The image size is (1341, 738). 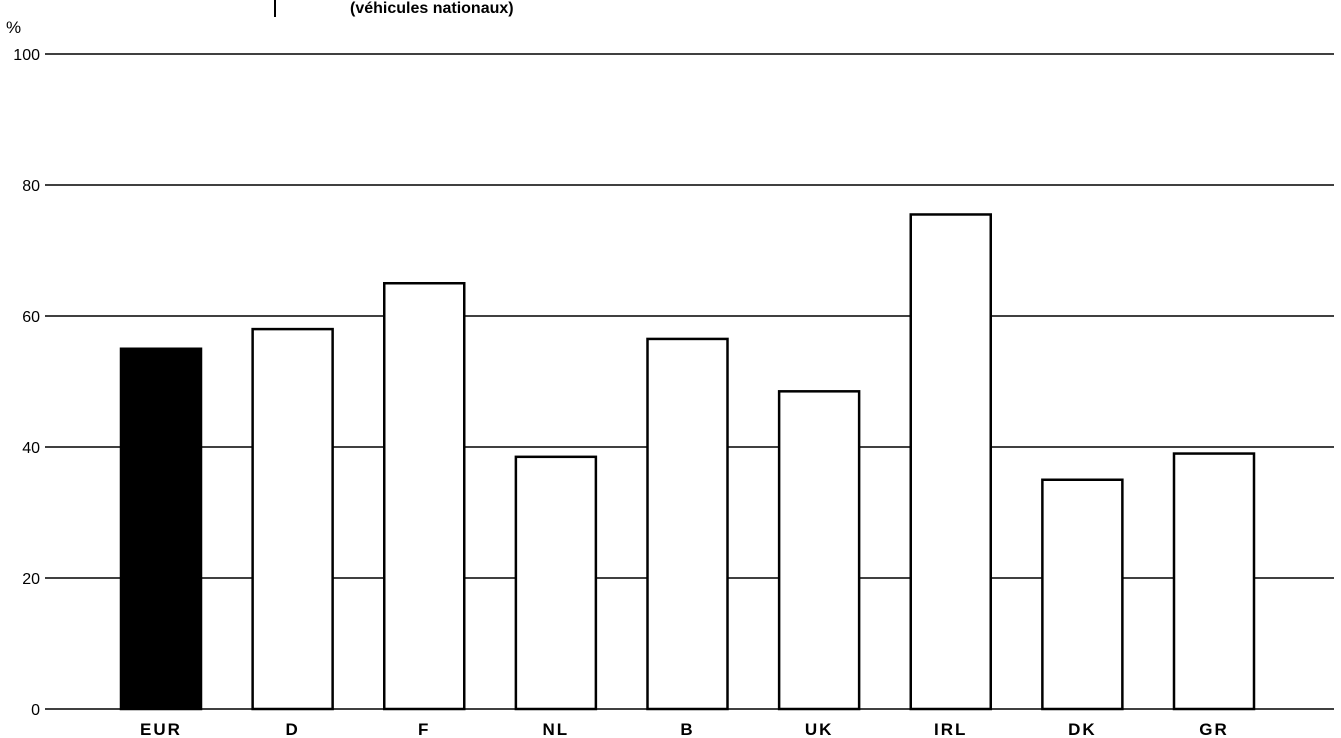 I want to click on x-tick-label-f: F, so click(x=424, y=729).